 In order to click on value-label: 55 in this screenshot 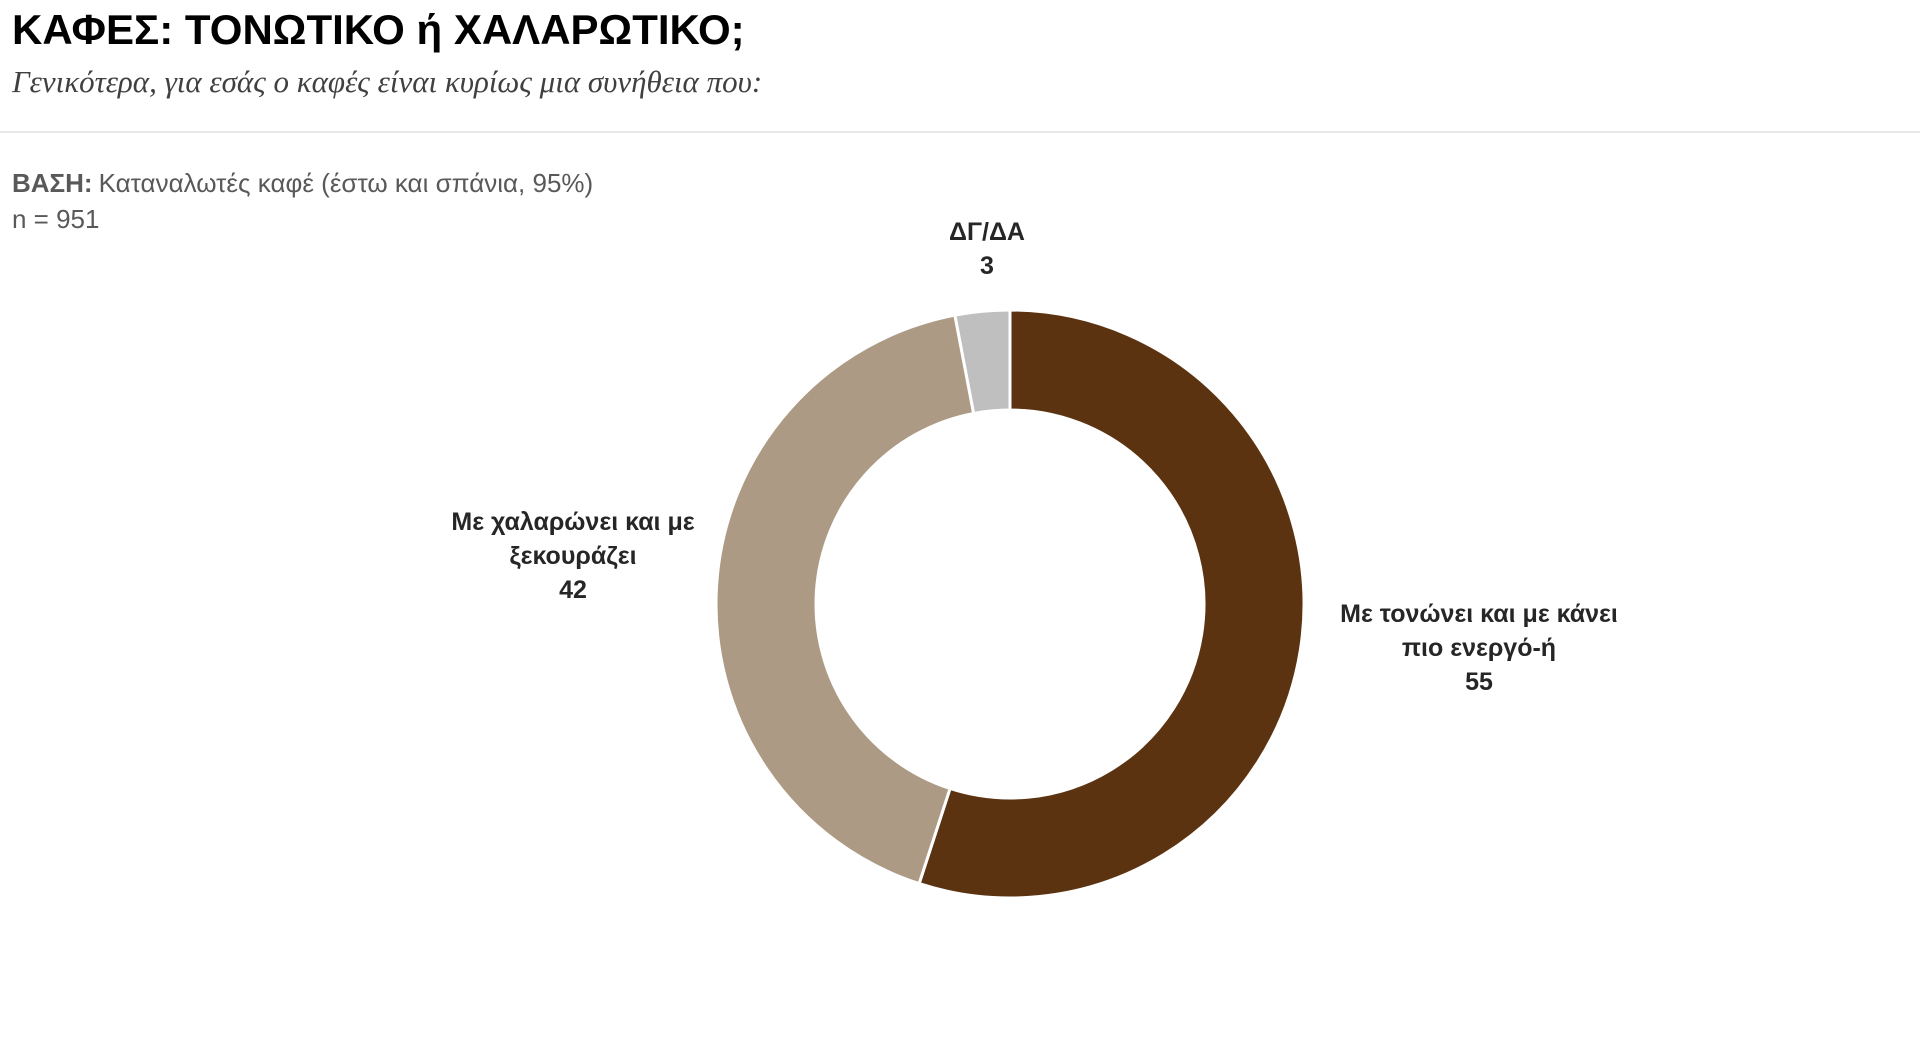, I will do `click(1479, 682)`.